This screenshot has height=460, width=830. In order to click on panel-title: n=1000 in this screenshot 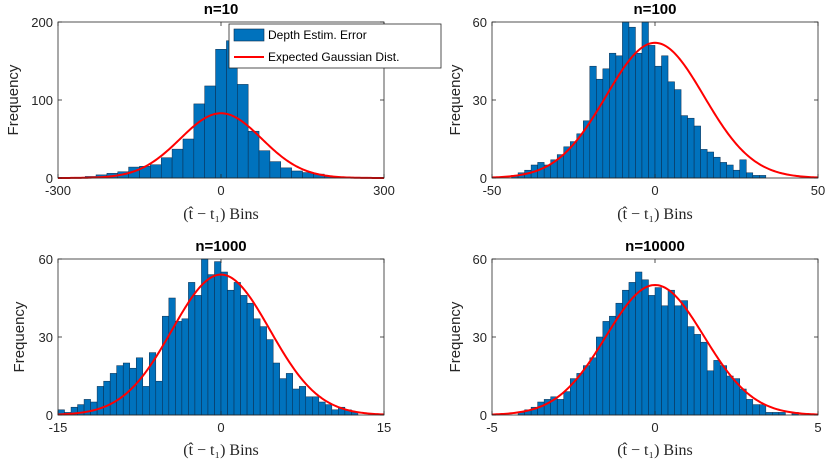, I will do `click(220, 246)`.